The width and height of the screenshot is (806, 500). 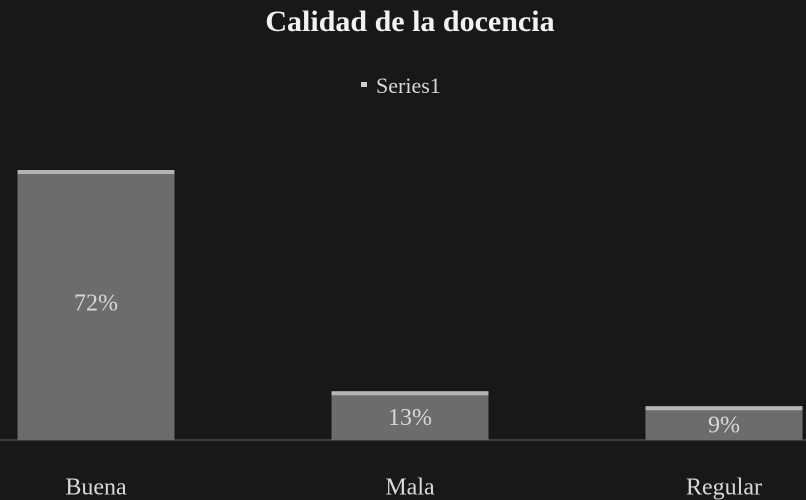 What do you see at coordinates (408, 85) in the screenshot?
I see `legend-label: Series1` at bounding box center [408, 85].